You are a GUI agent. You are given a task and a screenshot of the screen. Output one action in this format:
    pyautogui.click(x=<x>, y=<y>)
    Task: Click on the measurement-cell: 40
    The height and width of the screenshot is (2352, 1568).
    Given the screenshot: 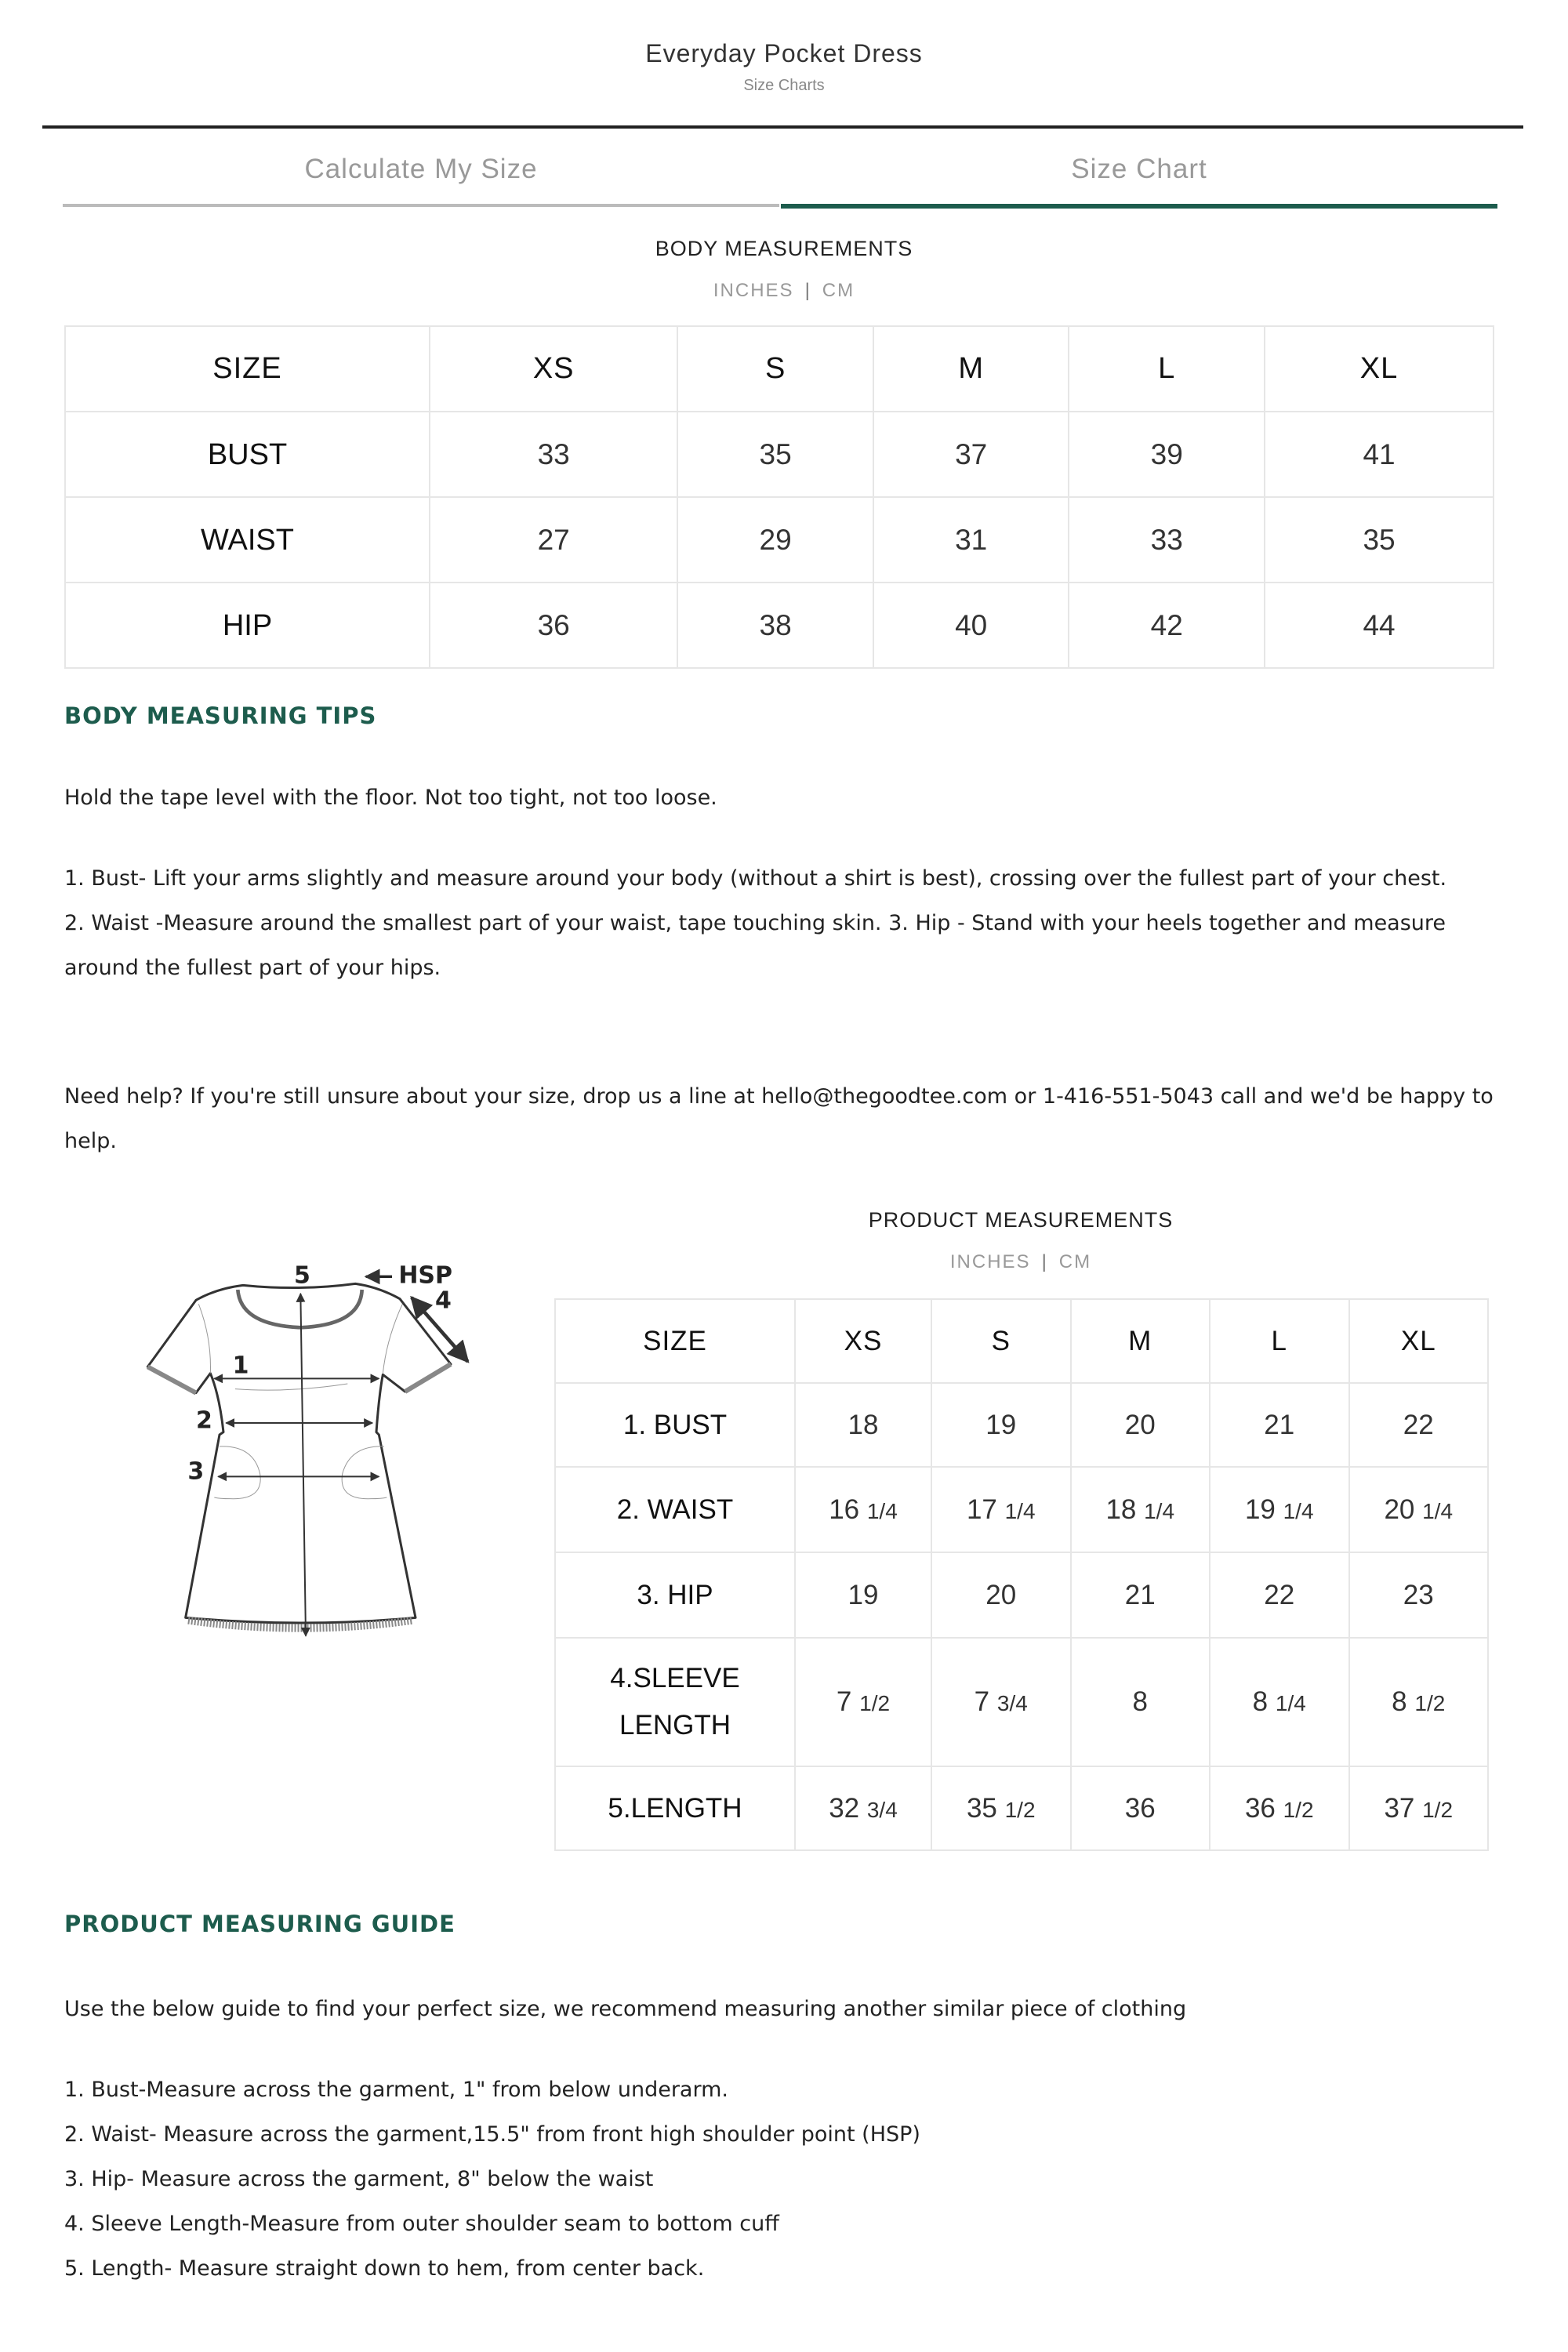 What is the action you would take?
    pyautogui.click(x=971, y=625)
    